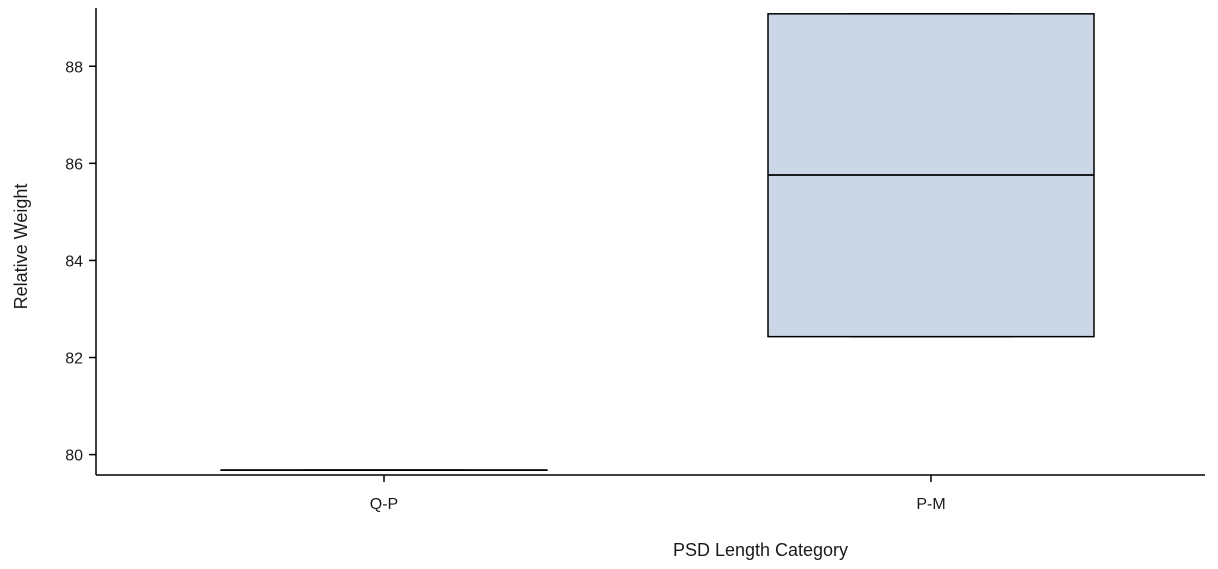 The width and height of the screenshot is (1218, 569). What do you see at coordinates (650, 494) in the screenshot?
I see `x-axis: Q-P P-M` at bounding box center [650, 494].